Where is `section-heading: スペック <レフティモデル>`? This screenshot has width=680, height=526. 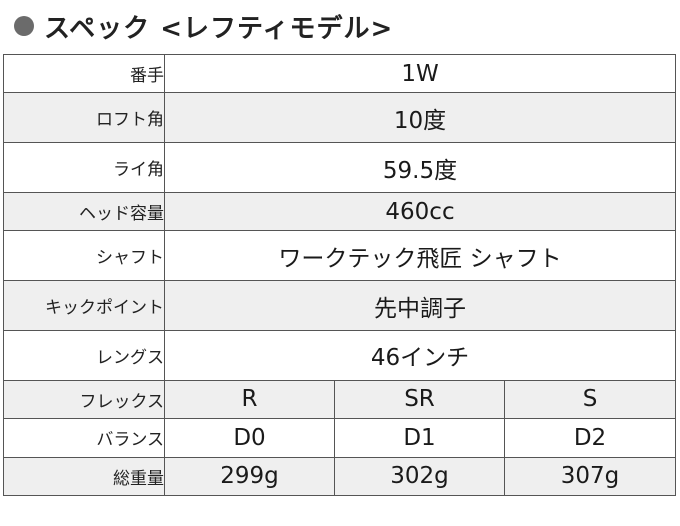
section-heading: スペック <レフティモデル> is located at coordinates (203, 26).